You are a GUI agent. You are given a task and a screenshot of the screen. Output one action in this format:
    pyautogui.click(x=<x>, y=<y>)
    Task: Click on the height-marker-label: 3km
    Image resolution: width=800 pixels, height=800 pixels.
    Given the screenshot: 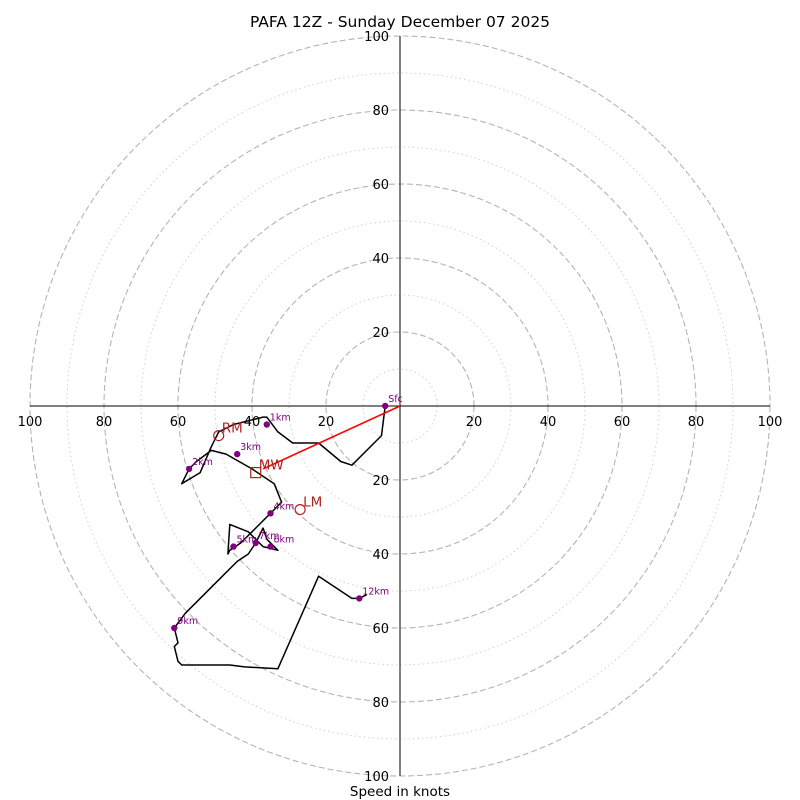 What is the action you would take?
    pyautogui.click(x=250, y=447)
    